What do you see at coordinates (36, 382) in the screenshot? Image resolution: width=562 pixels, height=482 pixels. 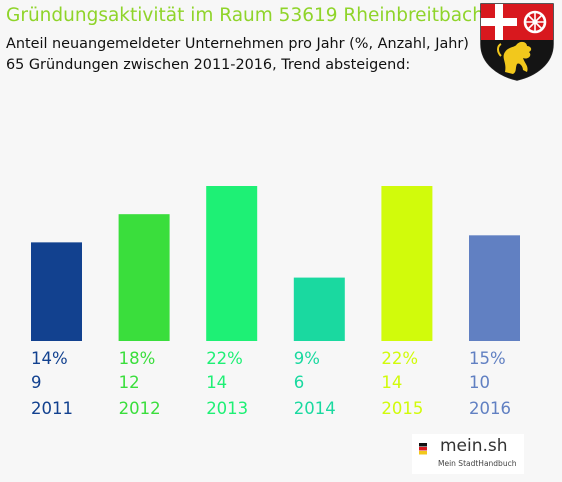 I see `count-label-2011: 9` at bounding box center [36, 382].